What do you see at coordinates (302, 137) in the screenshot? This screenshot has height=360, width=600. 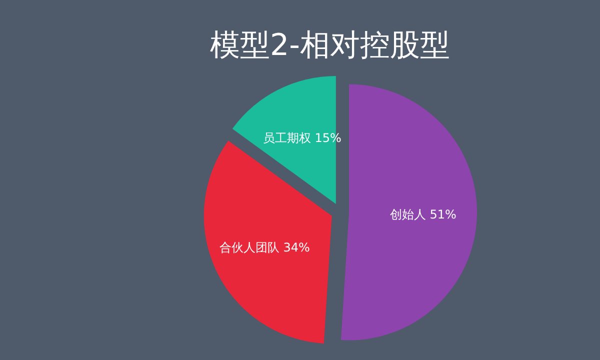 I see `slice-label: 员工期权 15%` at bounding box center [302, 137].